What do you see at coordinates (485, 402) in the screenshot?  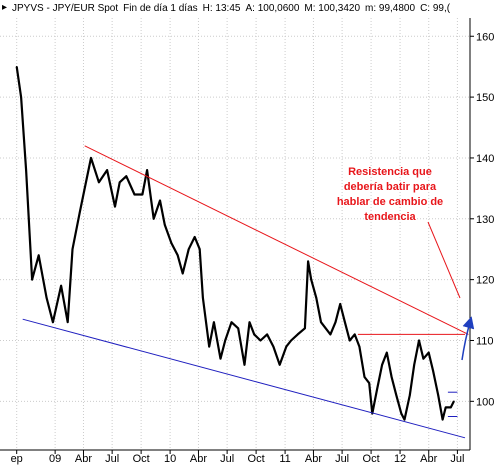 I see `y-tick-label: 100` at bounding box center [485, 402].